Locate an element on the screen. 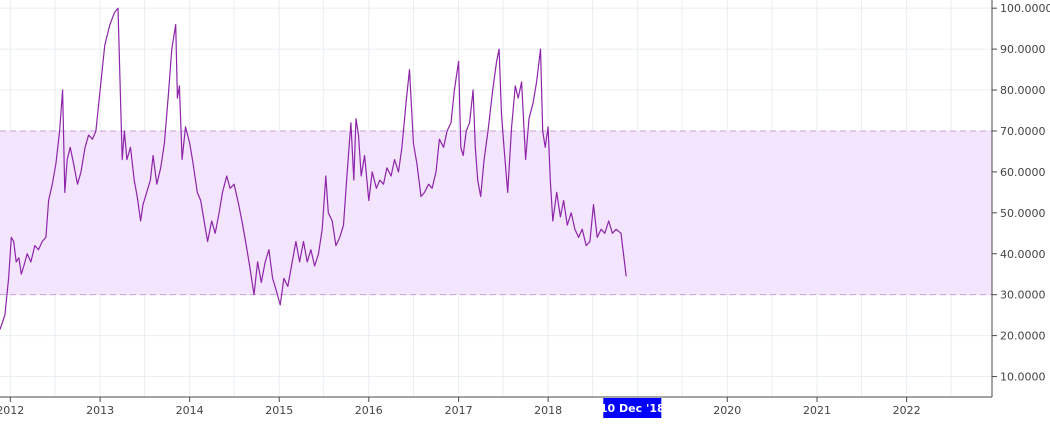  x-tick-label: 2014 is located at coordinates (190, 410).